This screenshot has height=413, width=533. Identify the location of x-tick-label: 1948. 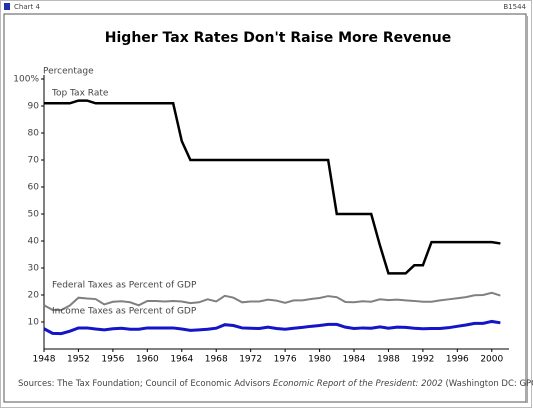
(44, 360).